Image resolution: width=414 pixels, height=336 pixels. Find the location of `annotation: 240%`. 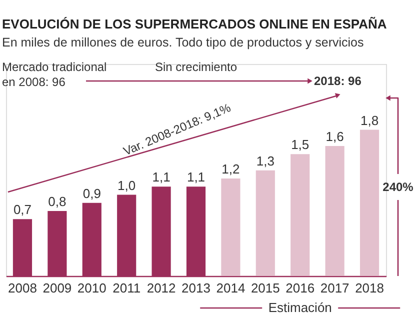

annotation: 240% is located at coordinates (398, 187).